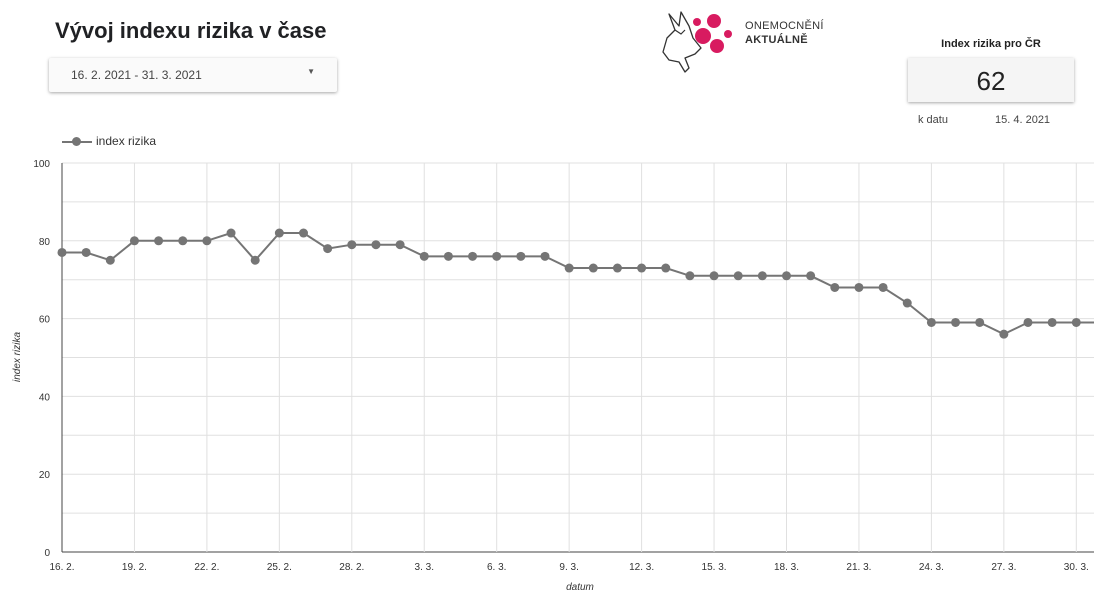 Image resolution: width=1094 pixels, height=592 pixels. I want to click on y-tick-label: 40, so click(45, 397).